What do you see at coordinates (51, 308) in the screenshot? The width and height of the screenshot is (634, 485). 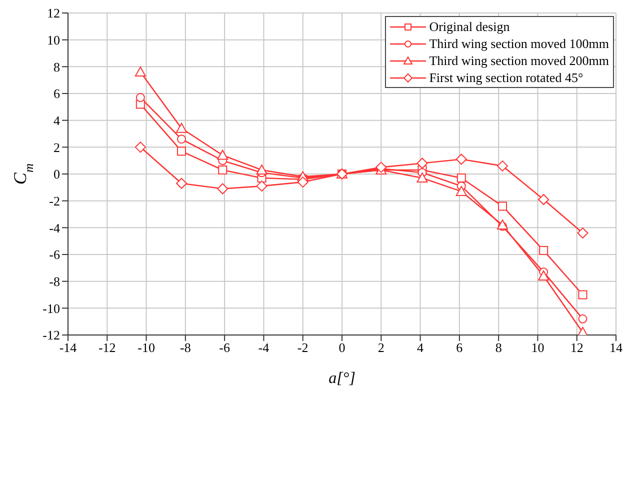 I see `y-tick-label: -10` at bounding box center [51, 308].